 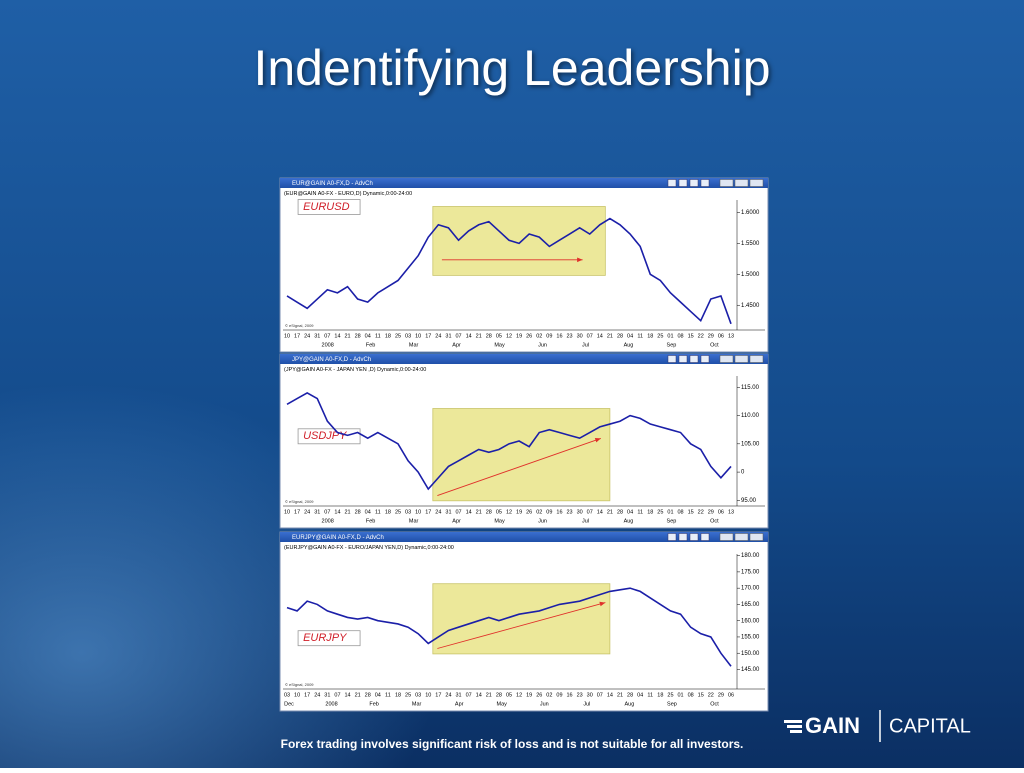 What do you see at coordinates (794, 726) in the screenshot?
I see `logo-stripe` at bounding box center [794, 726].